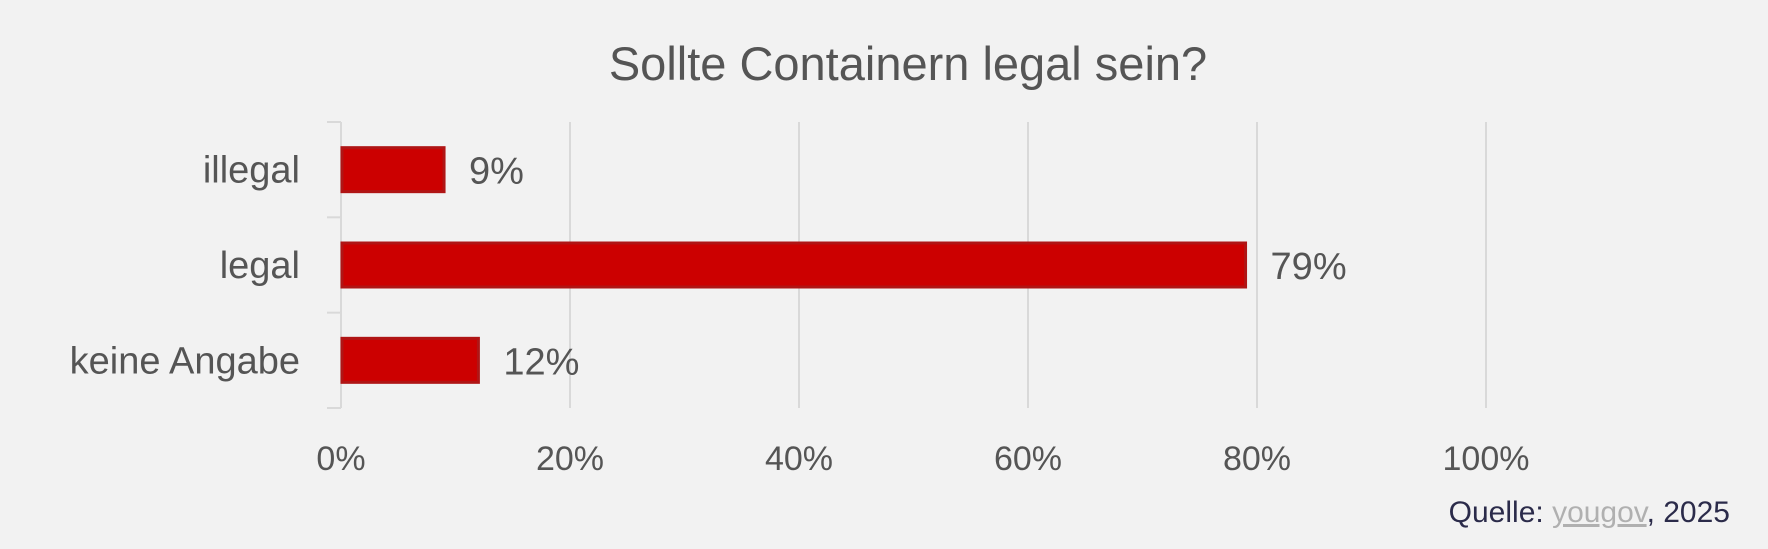 The image size is (1768, 549). I want to click on source-note: Quelle: yougov, 2025, so click(1589, 513).